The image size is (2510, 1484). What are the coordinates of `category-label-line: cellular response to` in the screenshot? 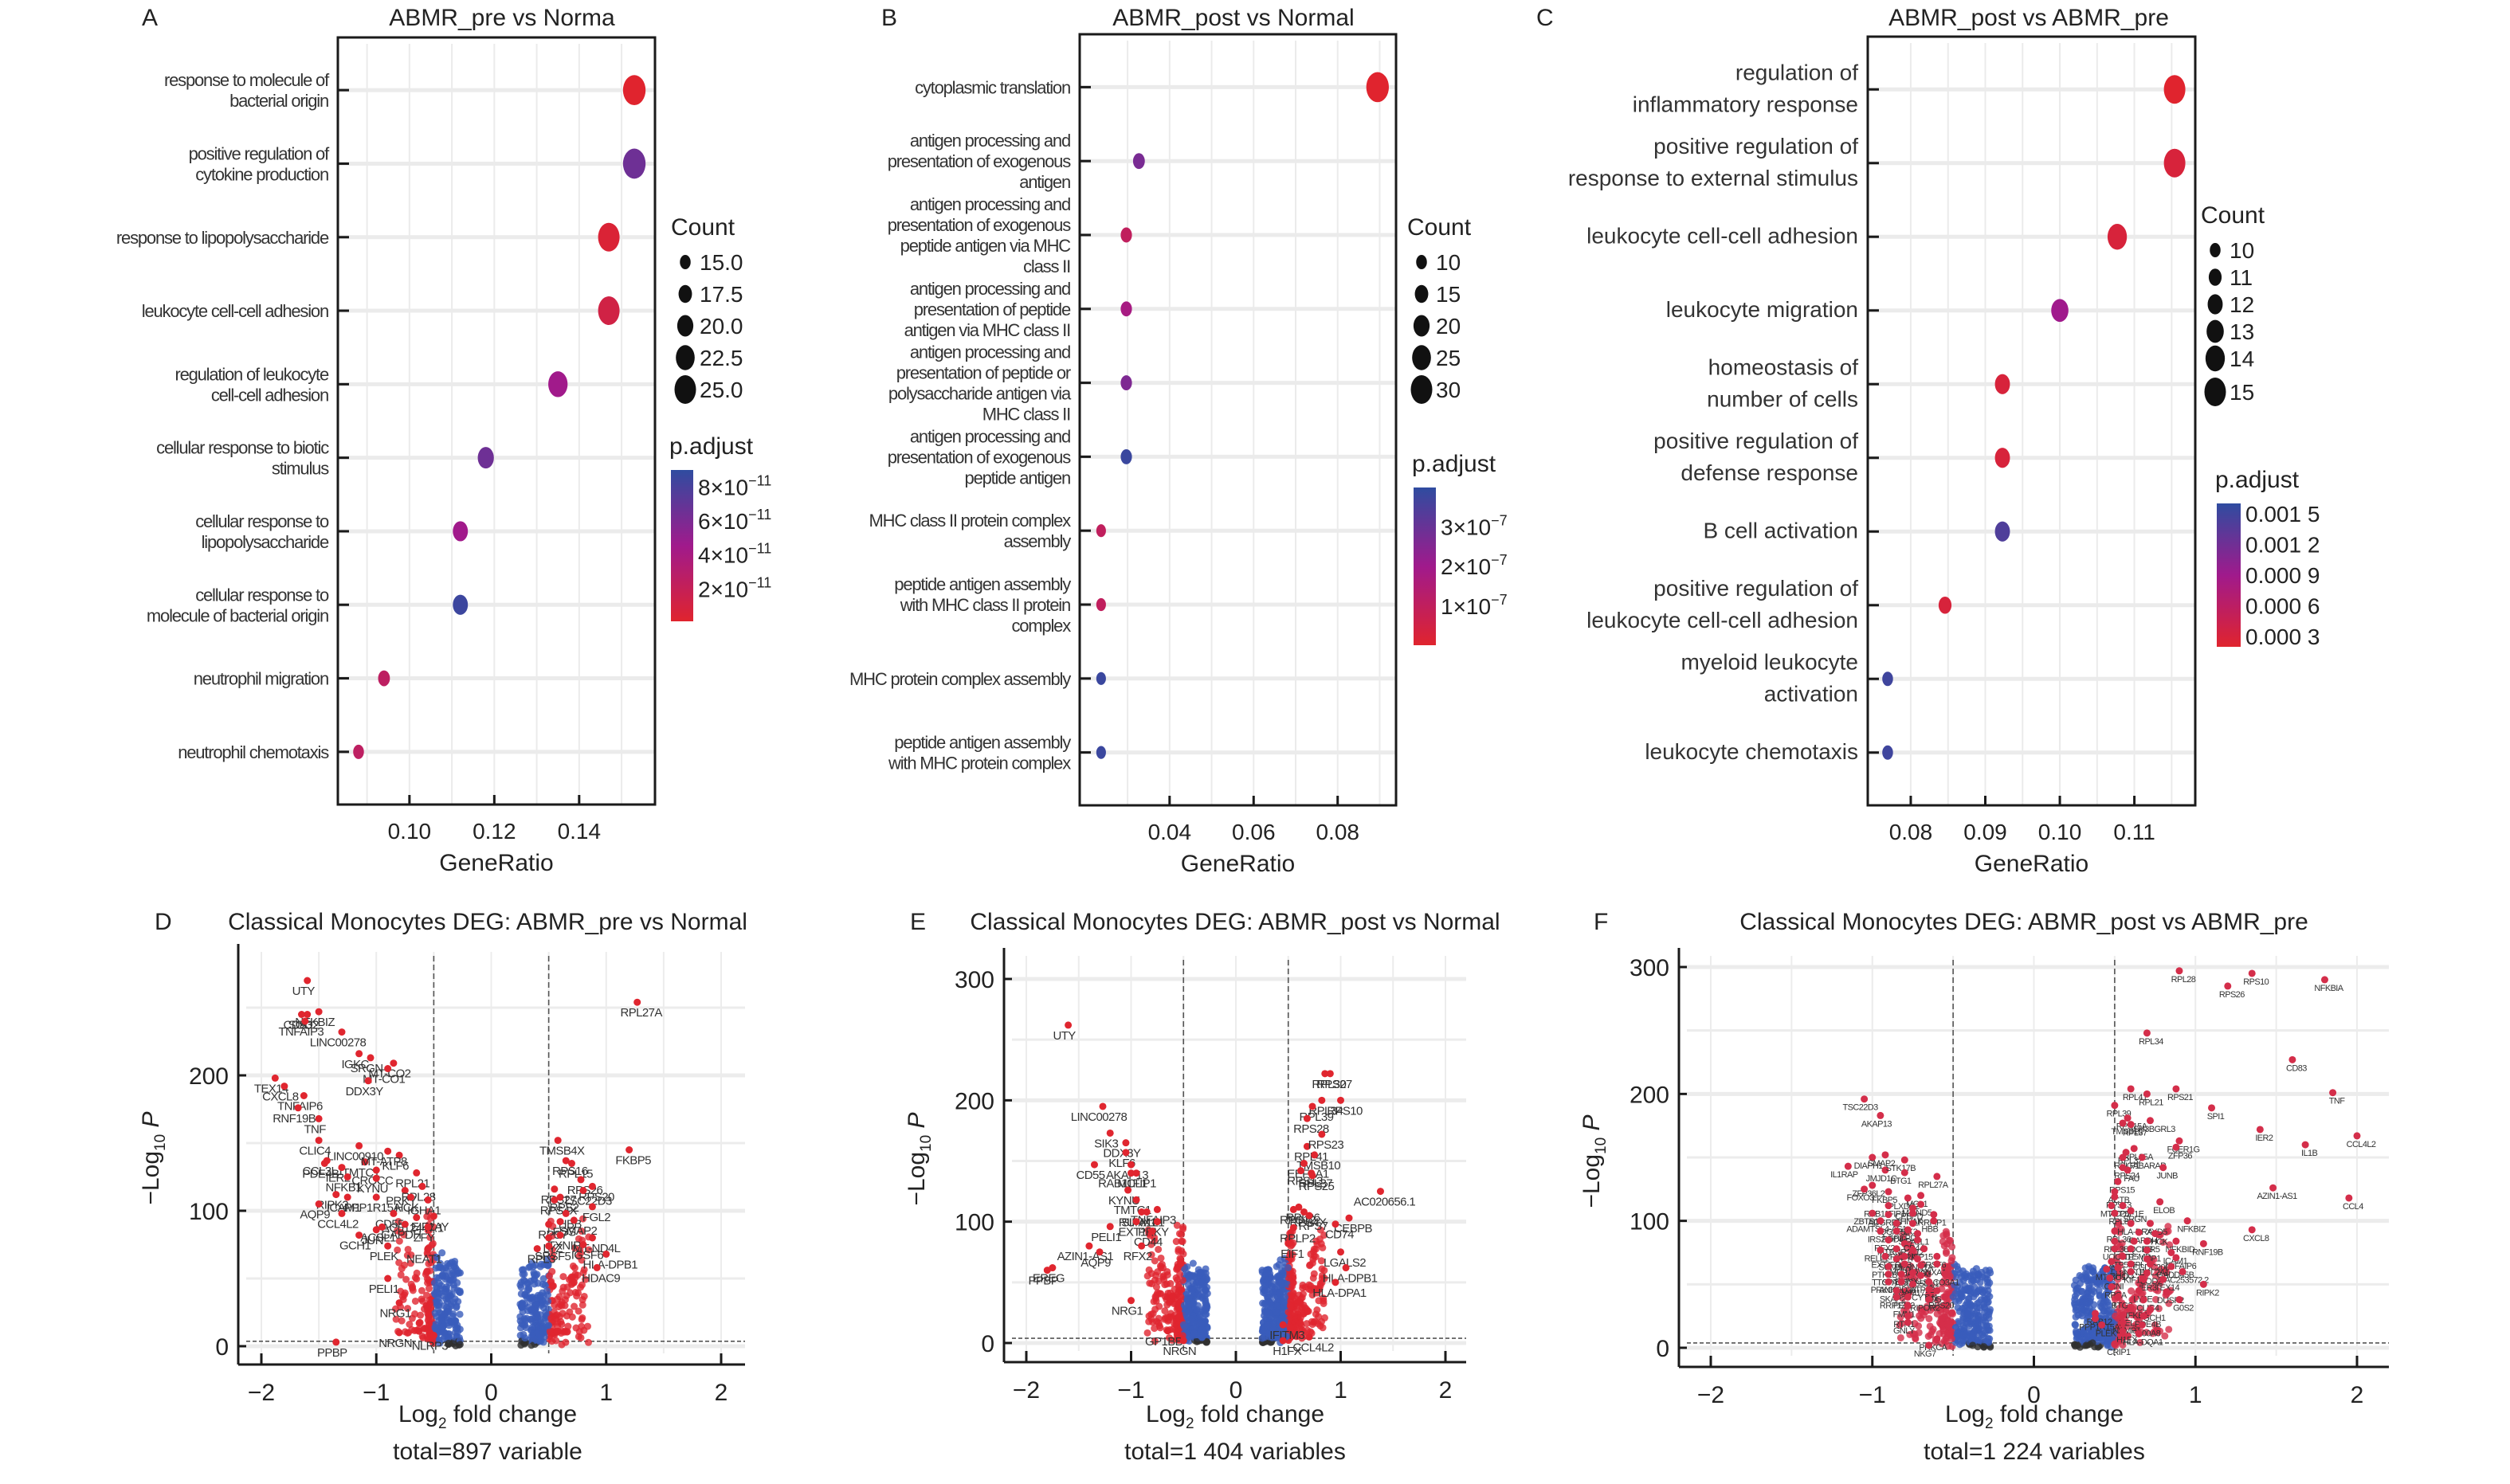 It's located at (262, 521).